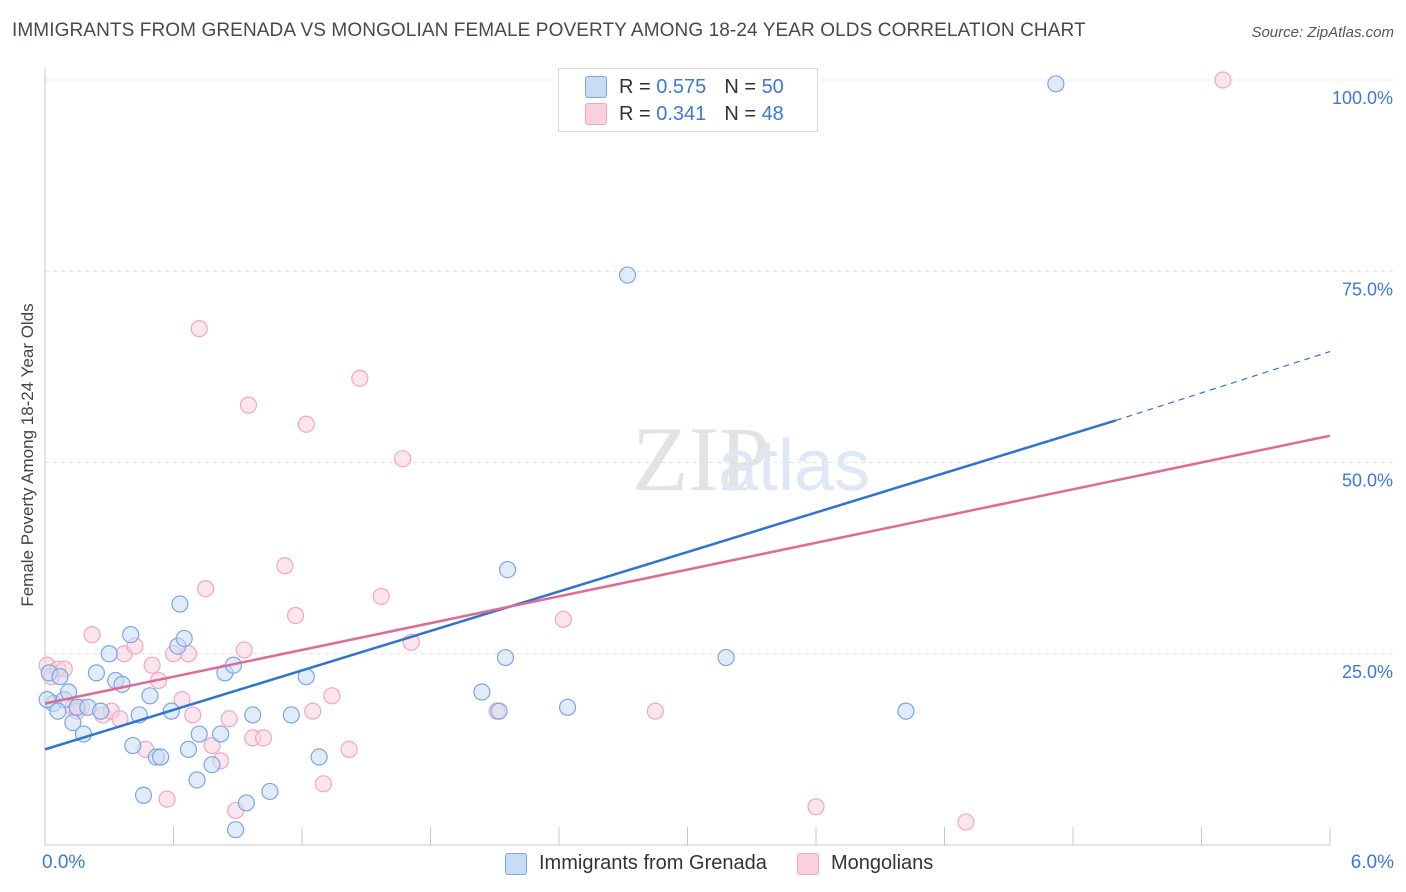  What do you see at coordinates (772, 86) in the screenshot?
I see `n-value-grenada: 50` at bounding box center [772, 86].